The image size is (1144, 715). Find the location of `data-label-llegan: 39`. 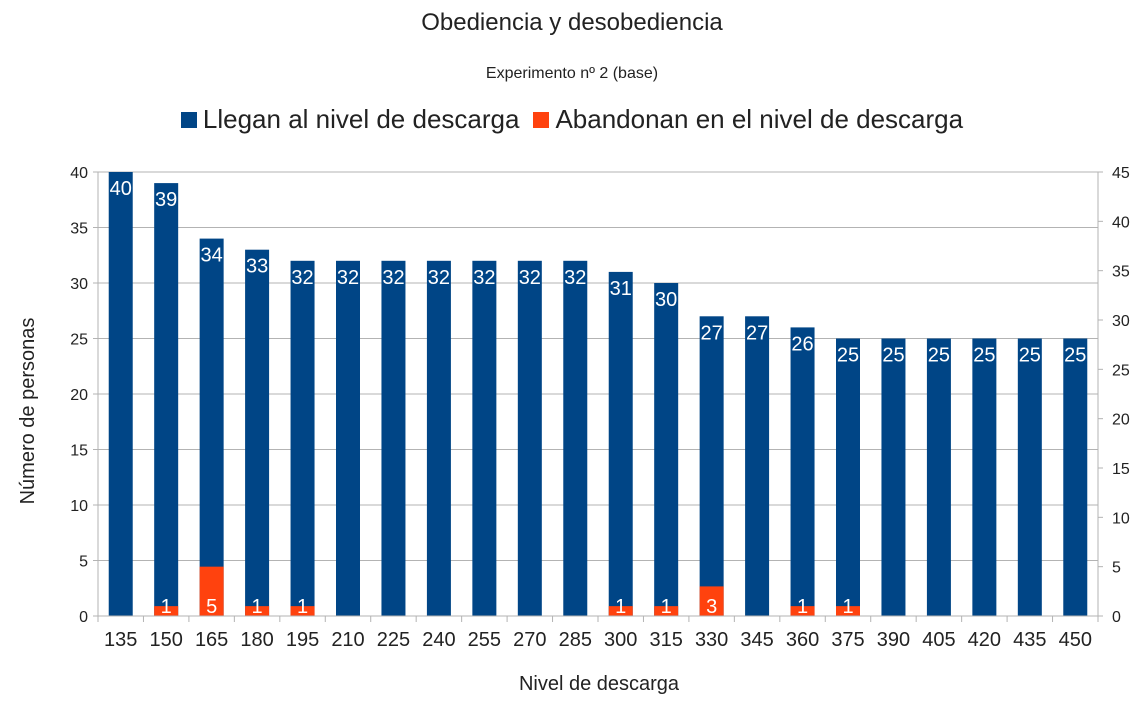

data-label-llegan: 39 is located at coordinates (166, 200).